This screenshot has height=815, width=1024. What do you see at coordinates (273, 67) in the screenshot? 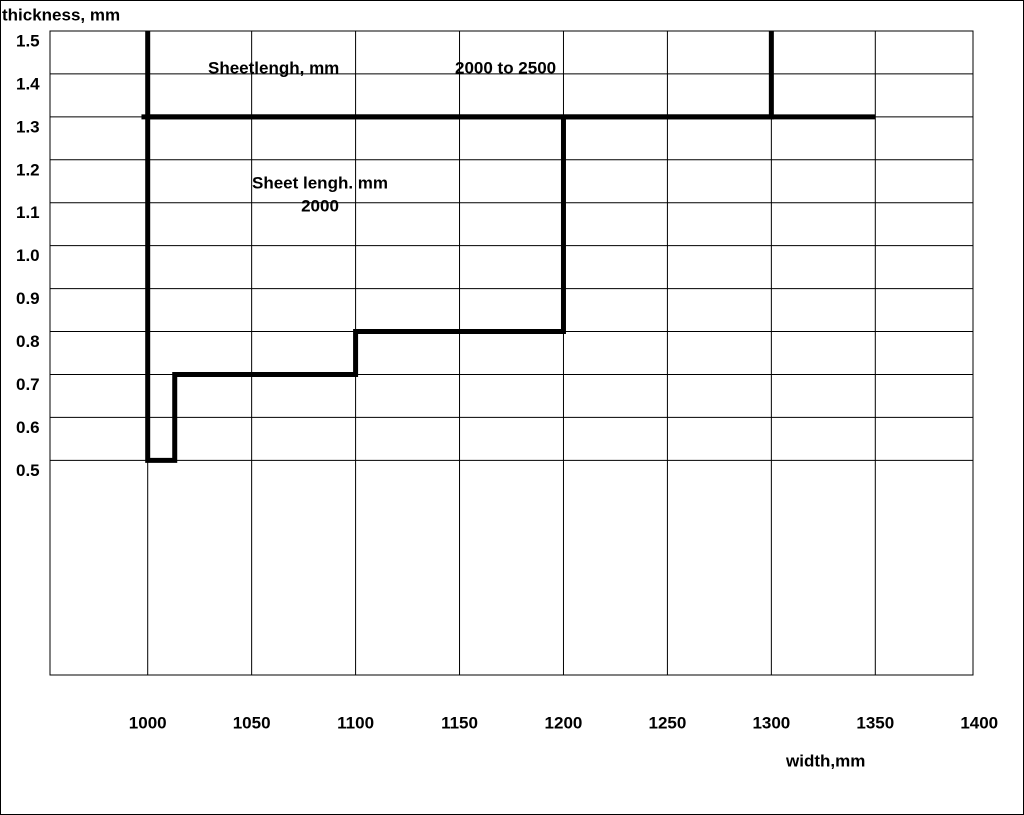
I see `annotation: Sheetlengh, mm` at bounding box center [273, 67].